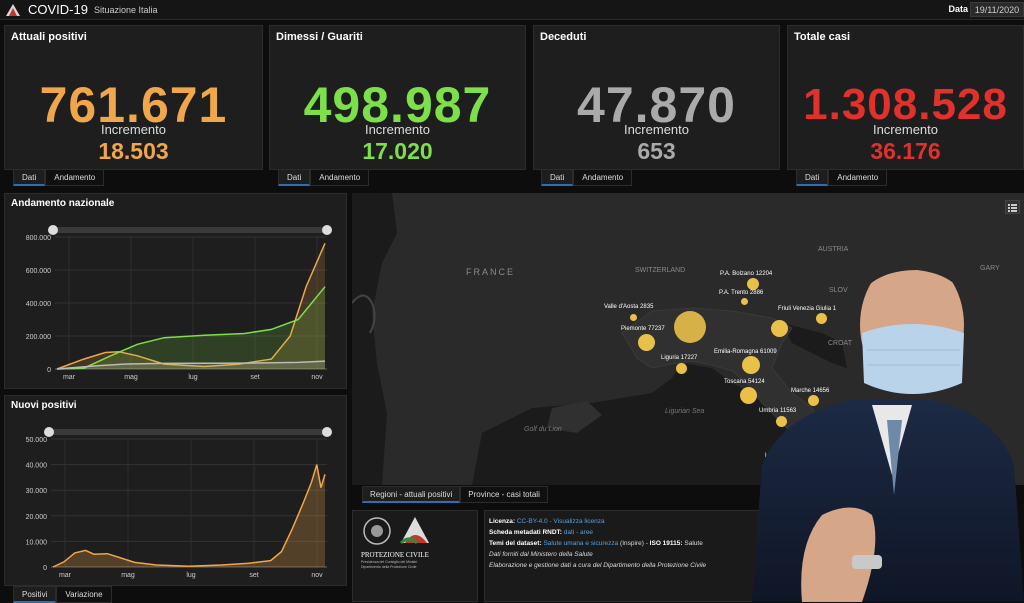 Image resolution: width=1024 pixels, height=603 pixels. I want to click on y-tick-label: 800.000, so click(38, 238).